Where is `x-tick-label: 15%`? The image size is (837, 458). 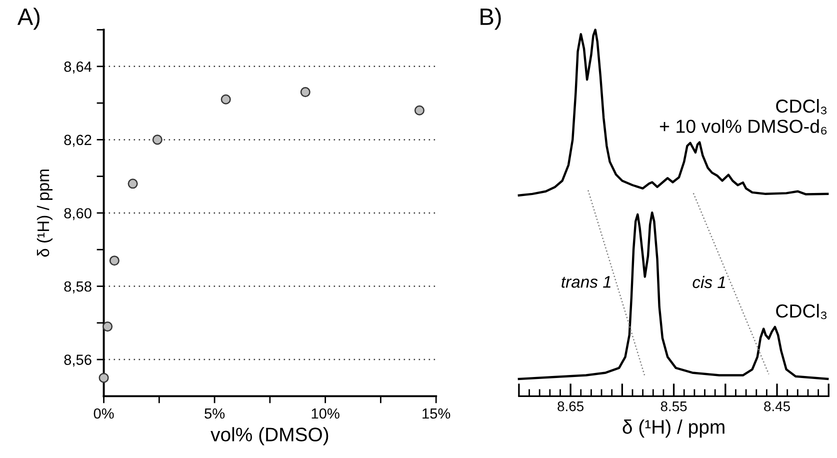 x-tick-label: 15% is located at coordinates (436, 413).